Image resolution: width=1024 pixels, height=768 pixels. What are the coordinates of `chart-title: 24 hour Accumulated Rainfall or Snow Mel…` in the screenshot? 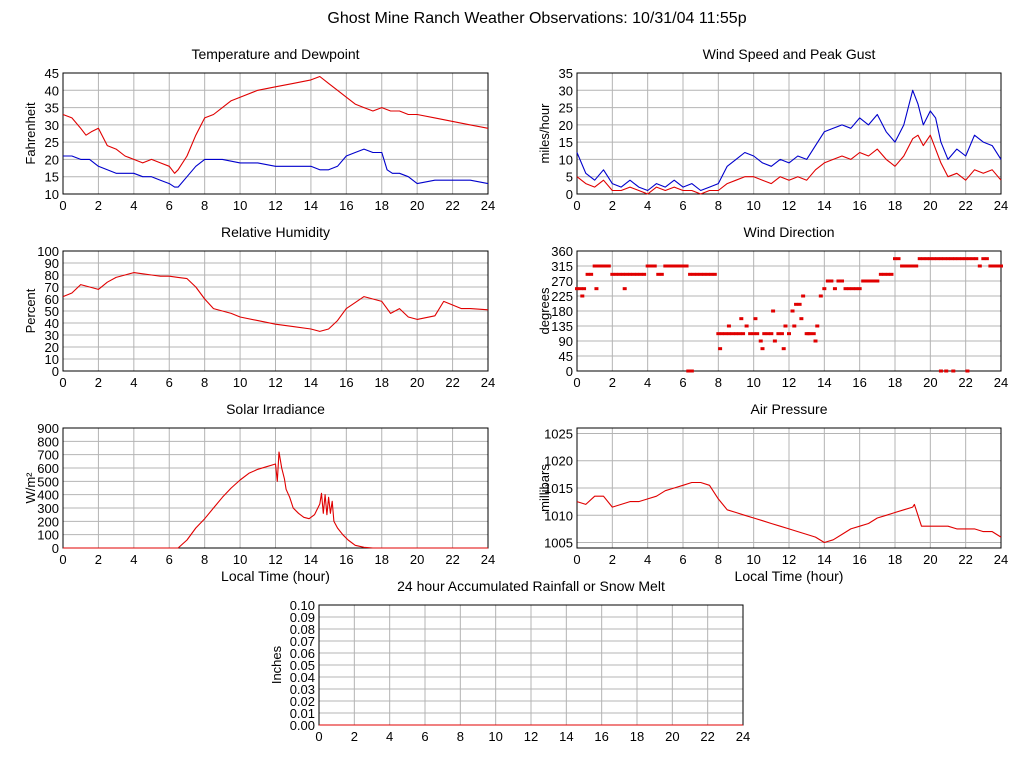 It's located at (531, 586).